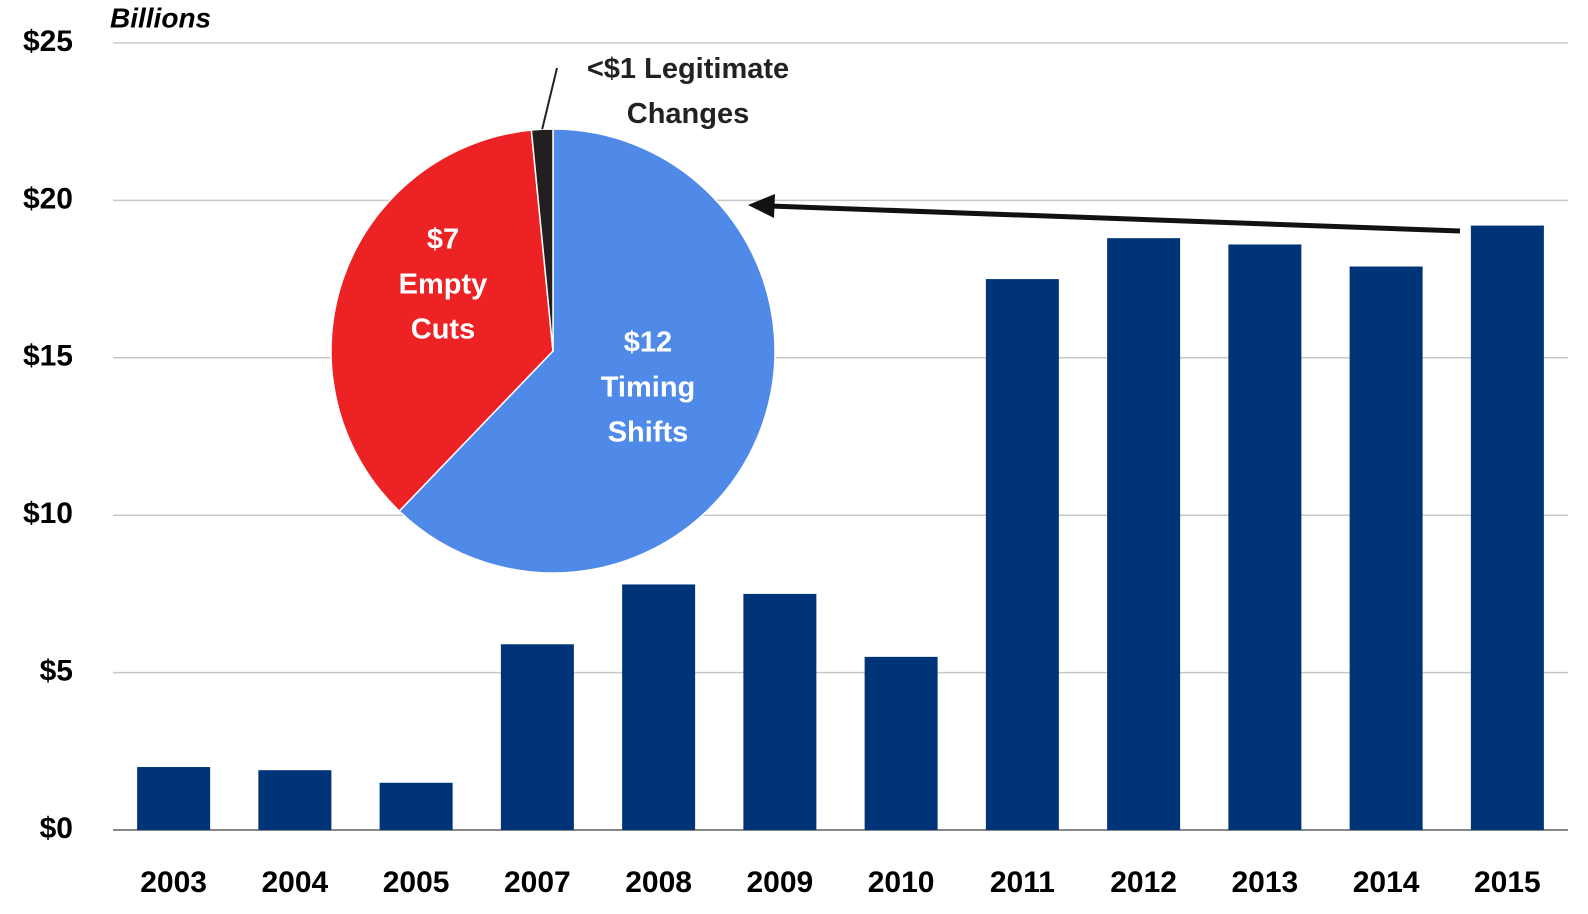  I want to click on x-tick-label: 2004, so click(295, 882).